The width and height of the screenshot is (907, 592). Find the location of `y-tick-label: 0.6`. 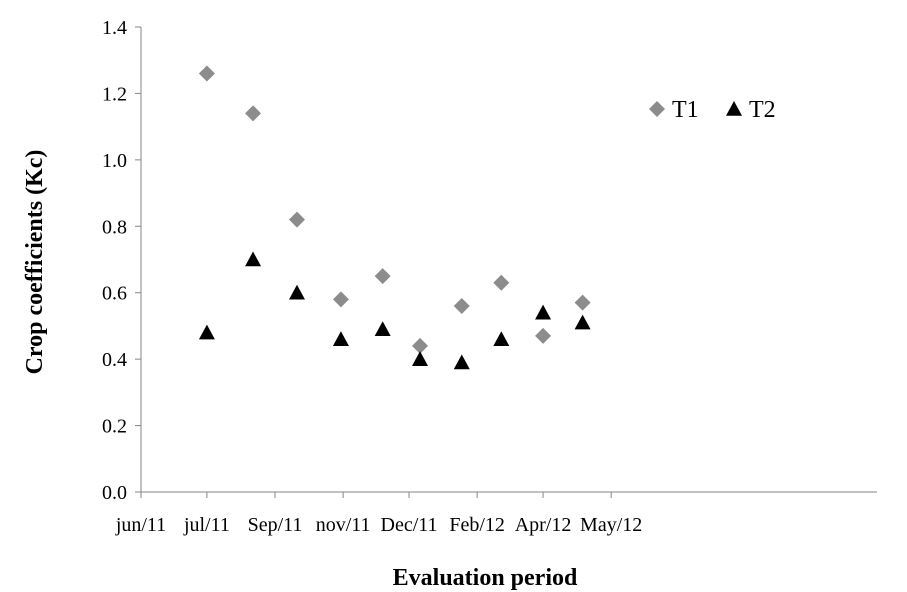

y-tick-label: 0.6 is located at coordinates (114, 294).